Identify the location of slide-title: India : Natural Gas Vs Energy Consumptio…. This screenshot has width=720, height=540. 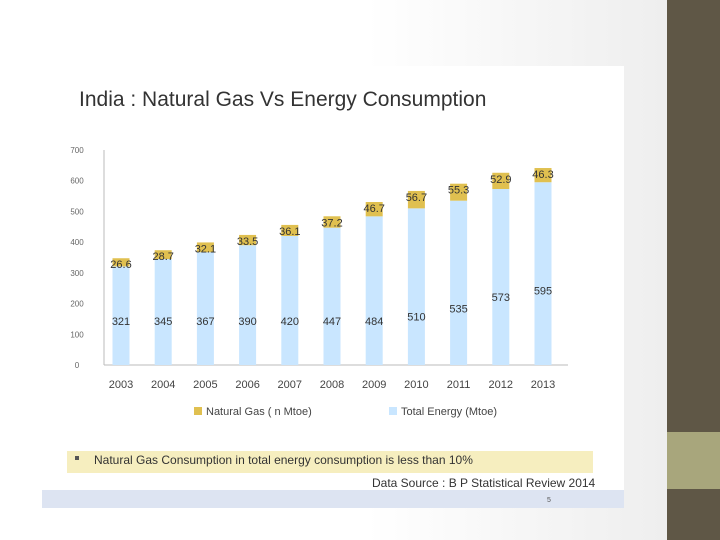
(283, 99).